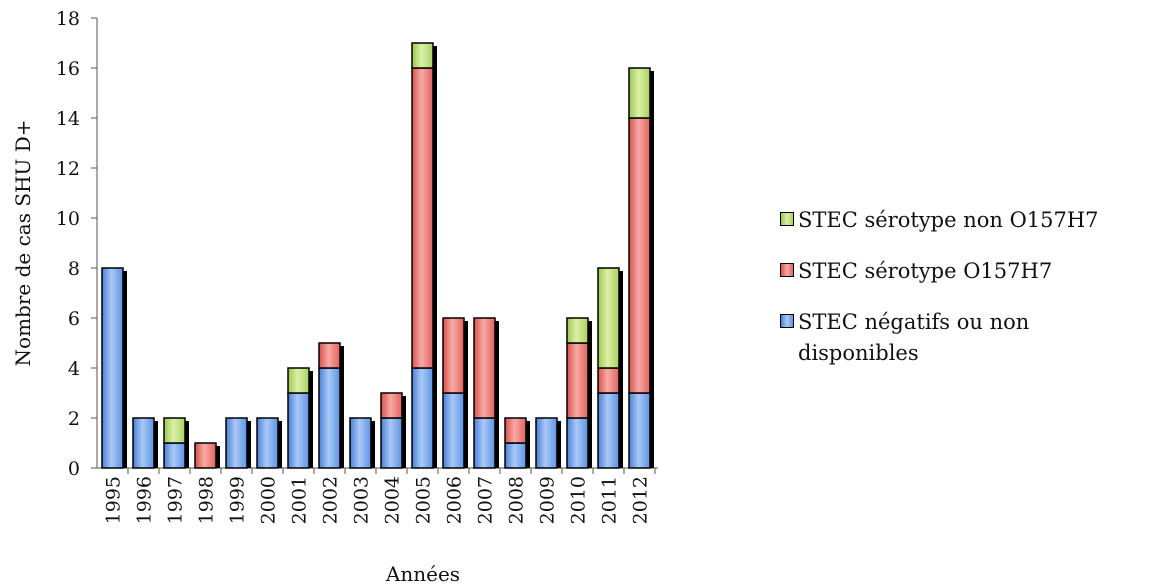  What do you see at coordinates (362, 500) in the screenshot?
I see `x-tick-label: 2003` at bounding box center [362, 500].